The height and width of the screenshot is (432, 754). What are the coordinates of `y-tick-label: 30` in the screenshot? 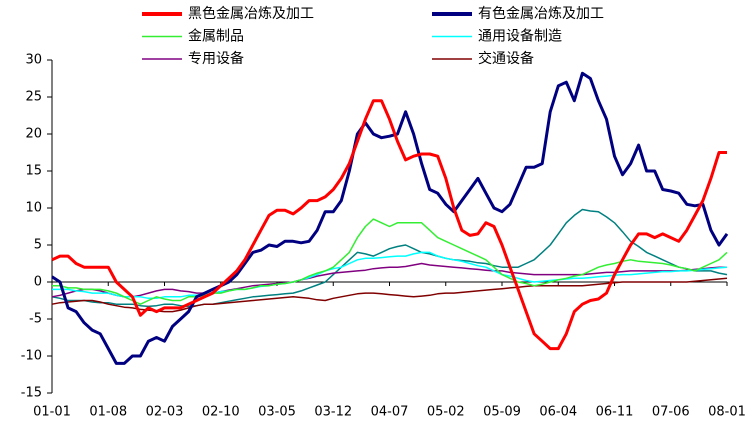 It's located at (33, 60).